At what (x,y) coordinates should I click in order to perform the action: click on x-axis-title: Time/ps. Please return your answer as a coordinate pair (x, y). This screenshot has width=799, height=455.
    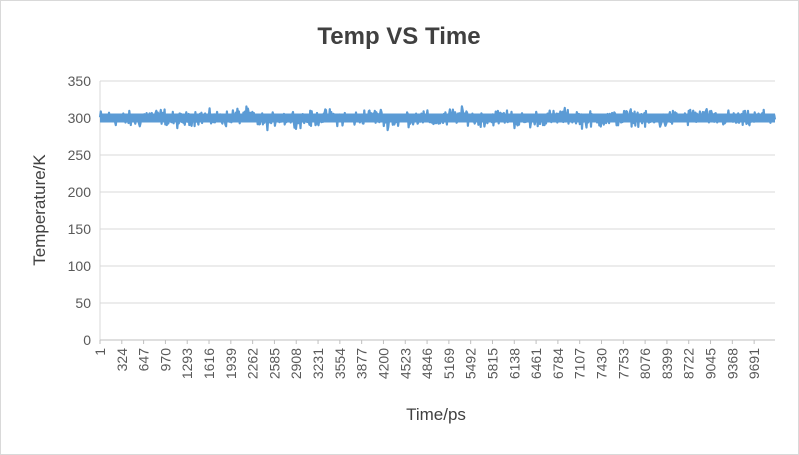
    Looking at the image, I should click on (436, 414).